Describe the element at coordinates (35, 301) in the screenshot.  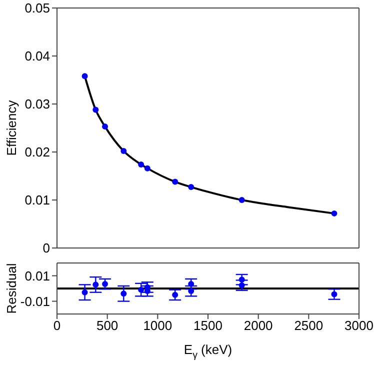
I see `y-tick-label: -0.01` at that location.